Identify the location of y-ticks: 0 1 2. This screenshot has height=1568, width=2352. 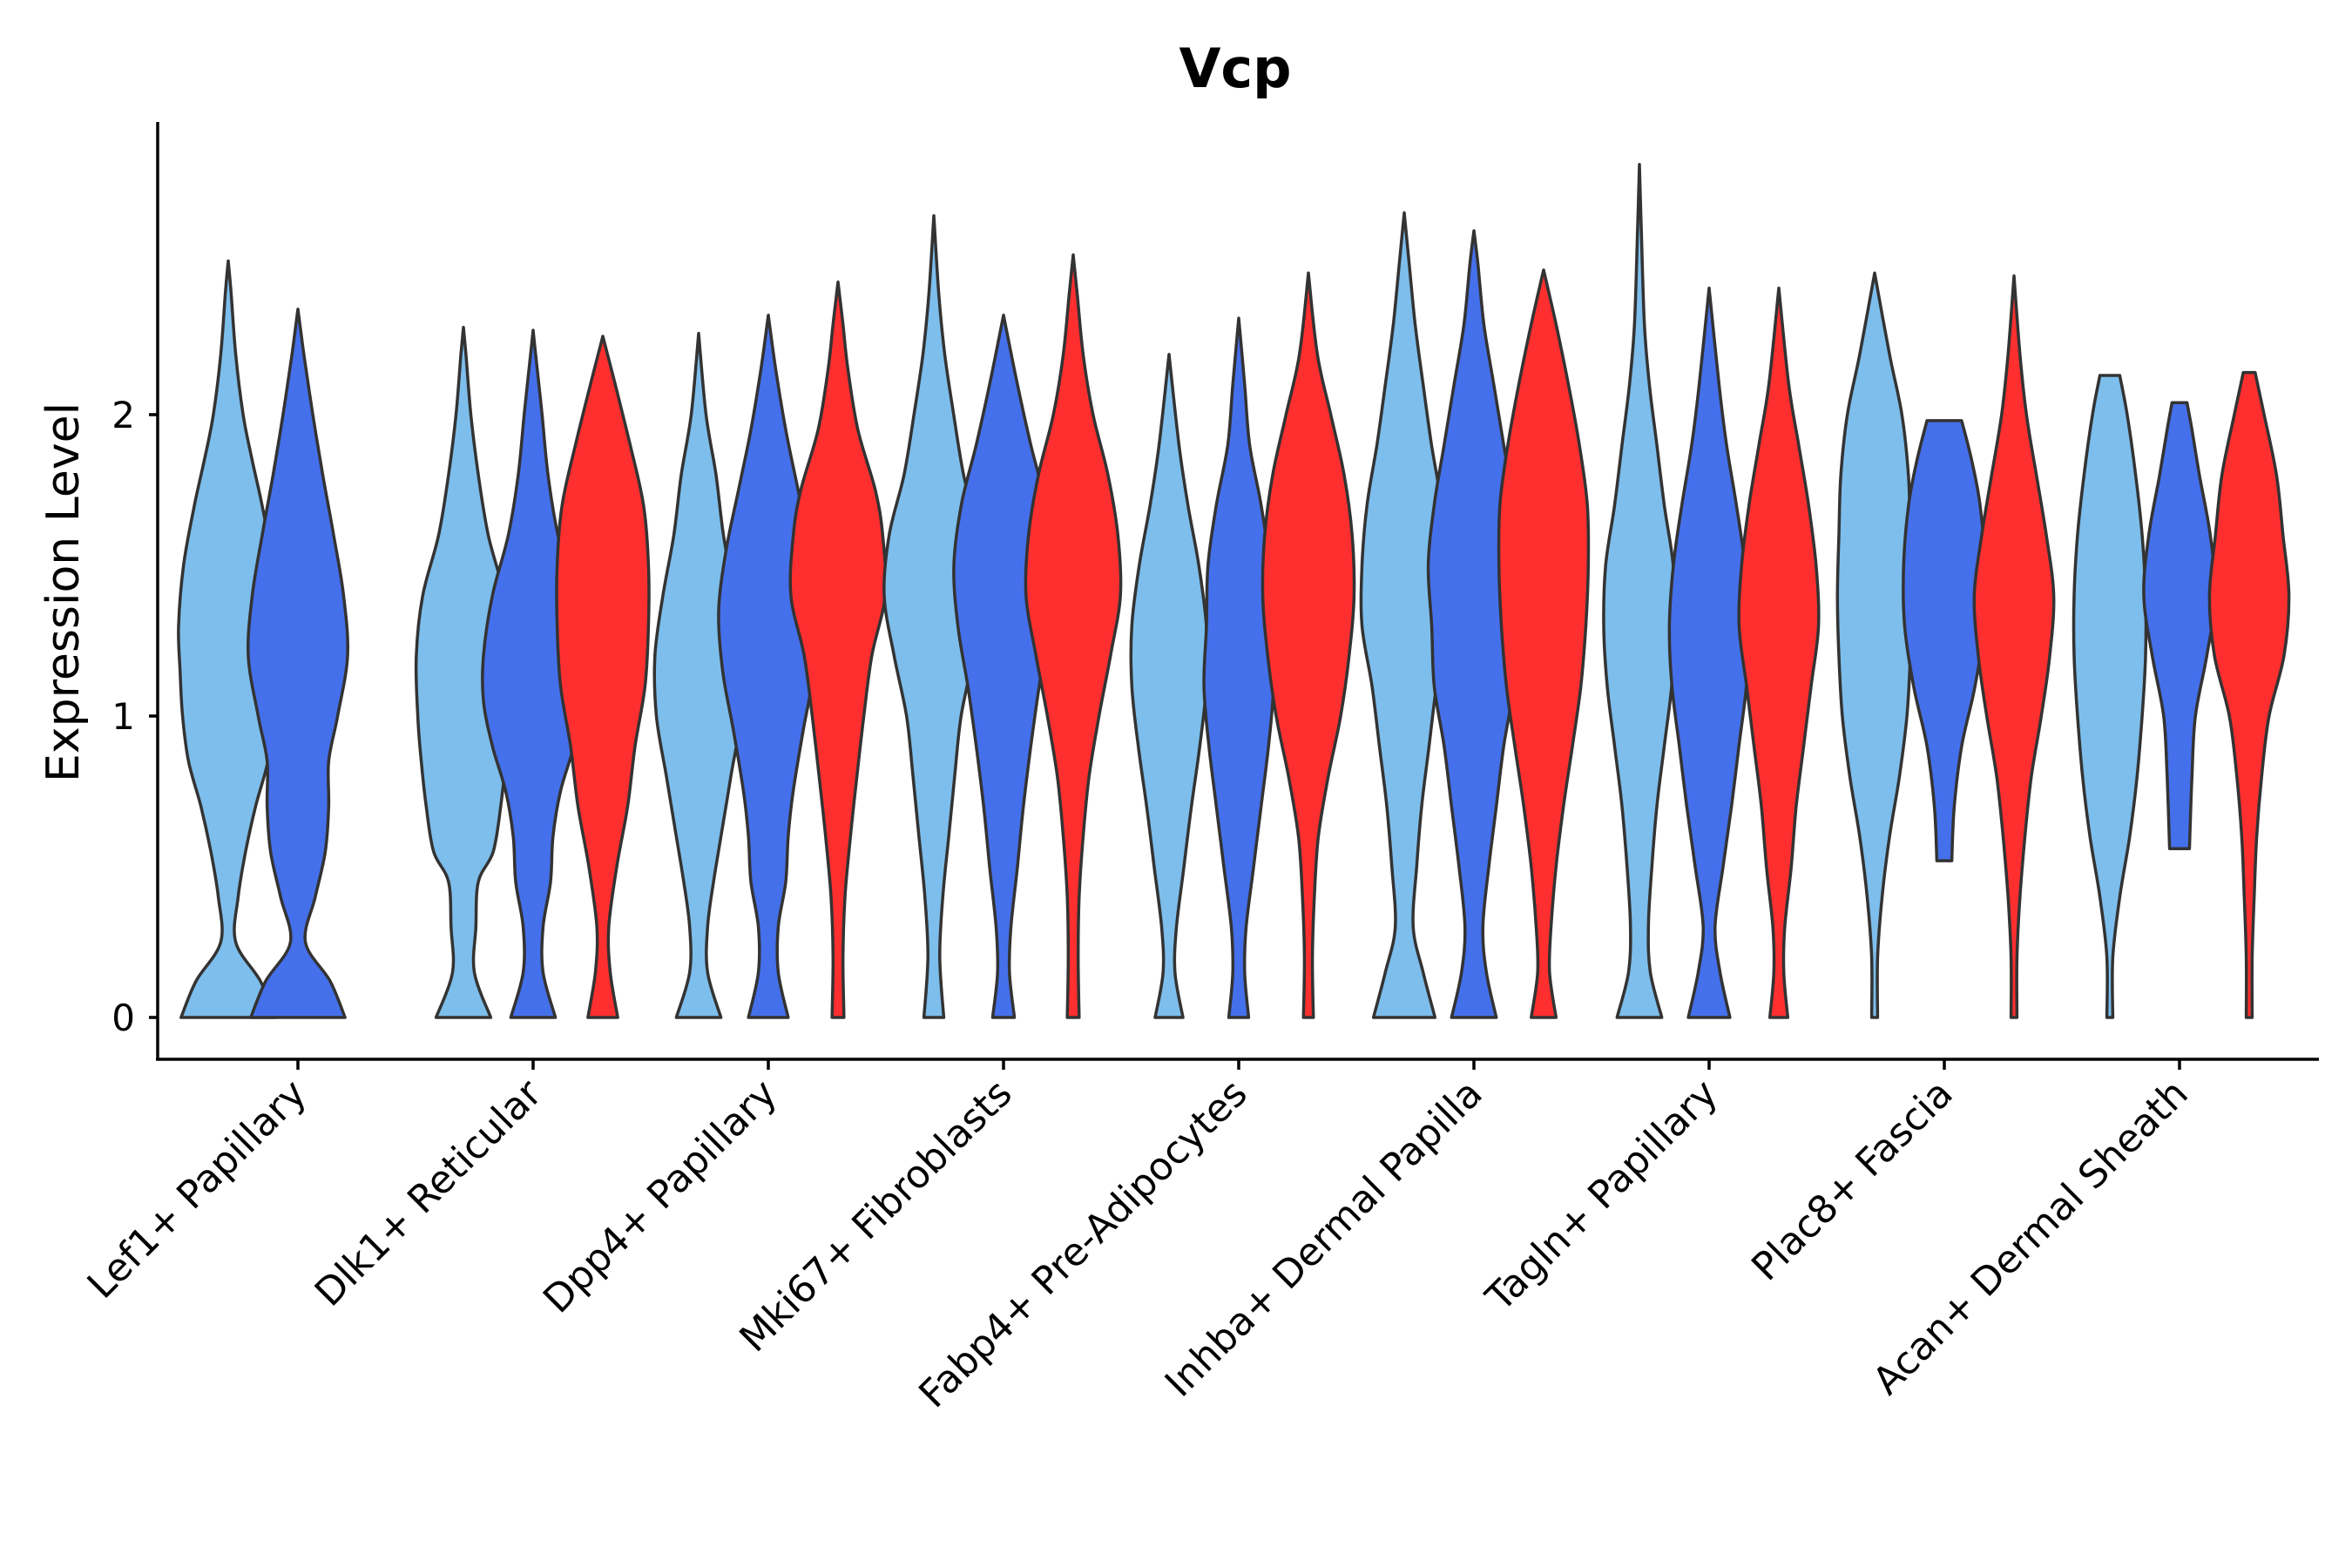
(135, 716).